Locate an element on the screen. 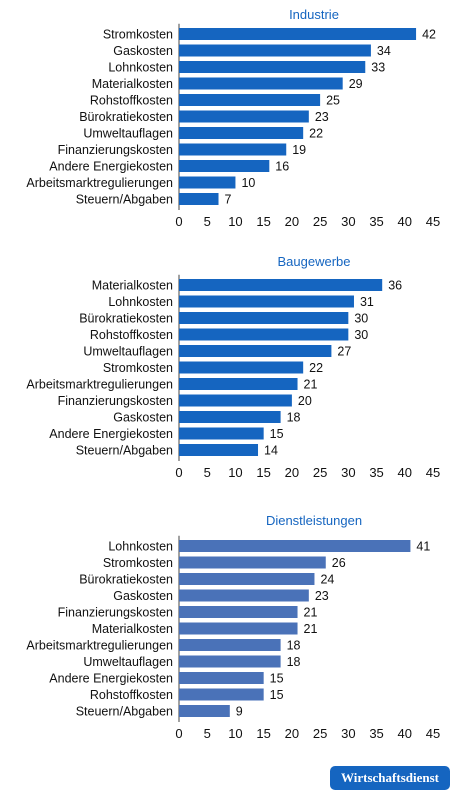 This screenshot has height=800, width=459. data-label: 20 is located at coordinates (305, 401).